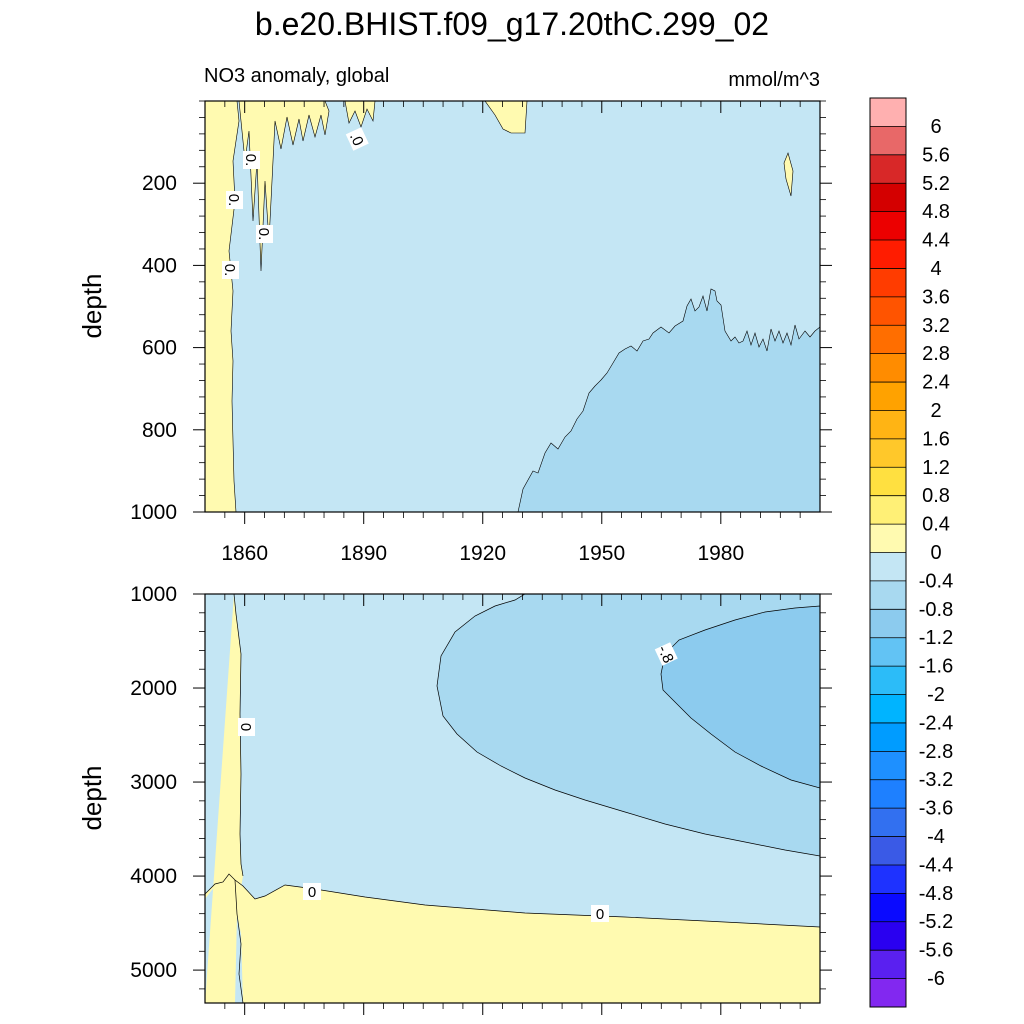 The height and width of the screenshot is (1024, 1024). I want to click on y-tick-label: 1000, so click(153, 594).